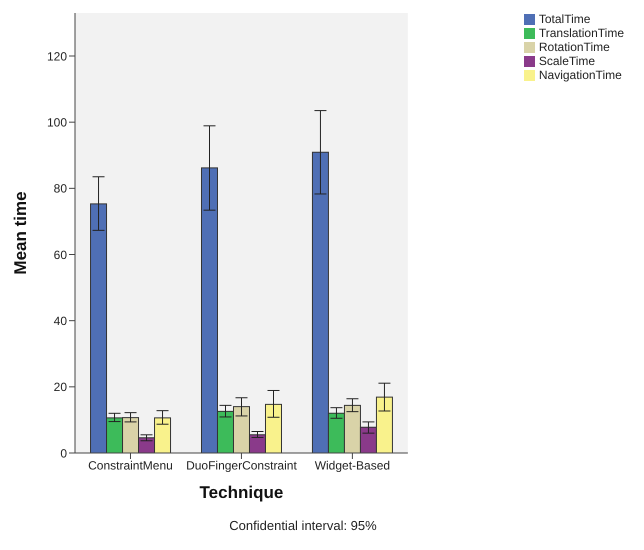 This screenshot has width=644, height=550. Describe the element at coordinates (574, 47) in the screenshot. I see `legend-label: RotationTime` at that location.